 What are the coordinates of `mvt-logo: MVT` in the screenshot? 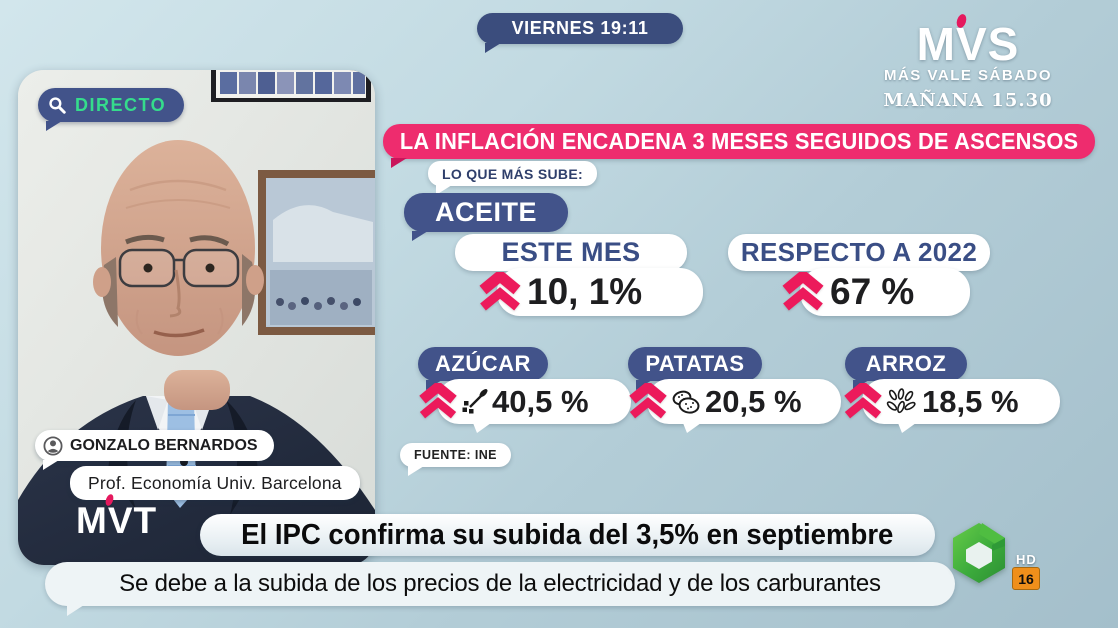 It's located at (117, 517).